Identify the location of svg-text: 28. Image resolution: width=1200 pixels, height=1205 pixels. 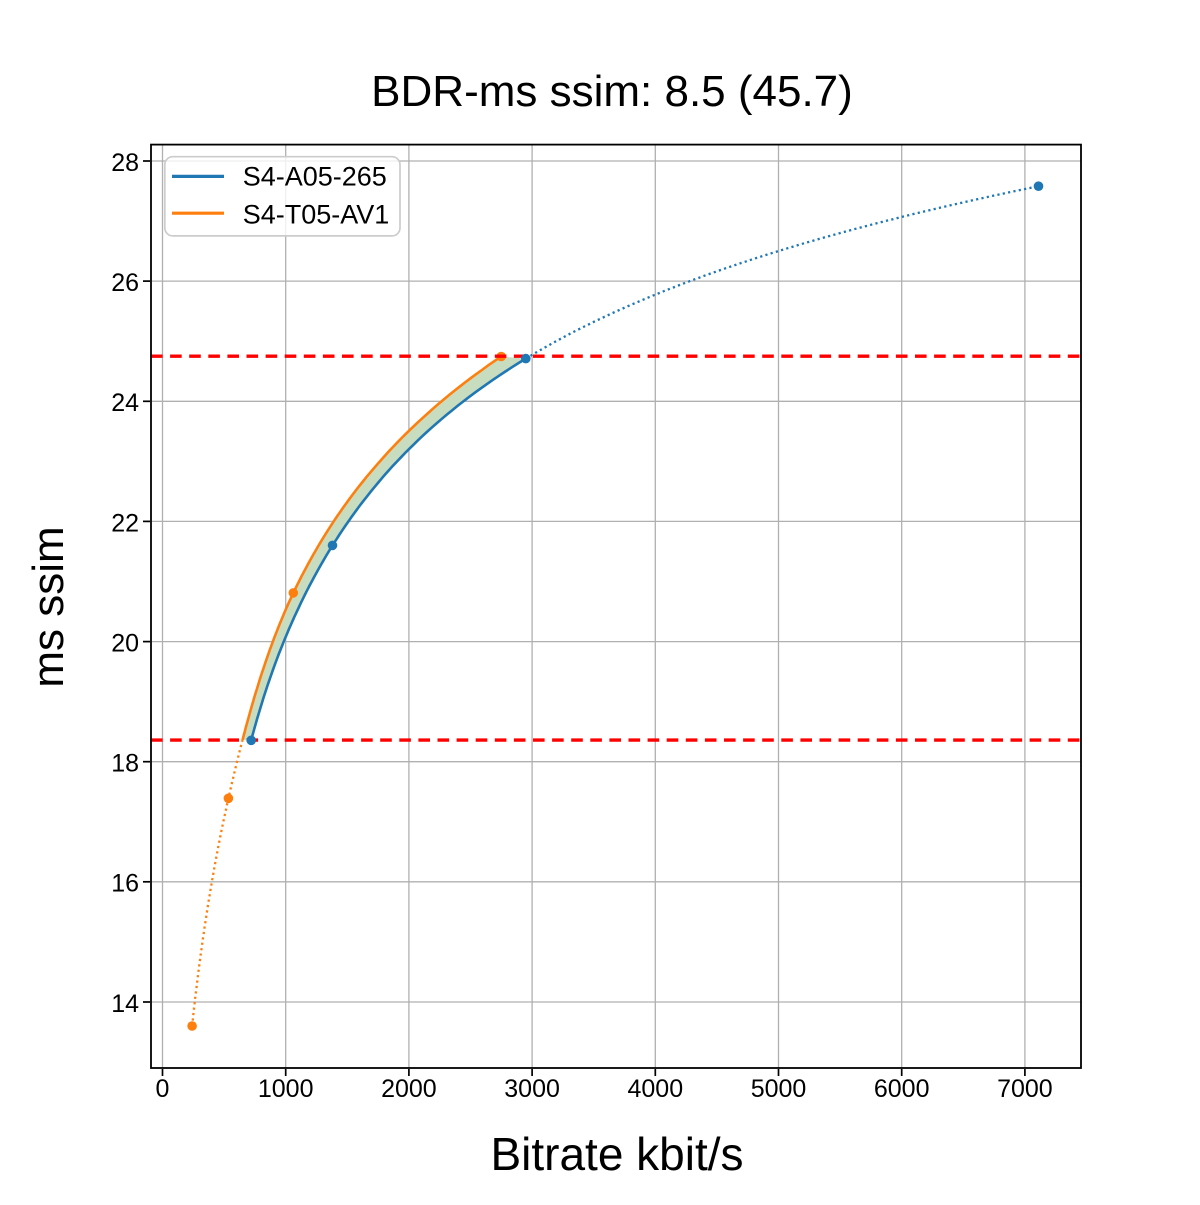
(125, 163).